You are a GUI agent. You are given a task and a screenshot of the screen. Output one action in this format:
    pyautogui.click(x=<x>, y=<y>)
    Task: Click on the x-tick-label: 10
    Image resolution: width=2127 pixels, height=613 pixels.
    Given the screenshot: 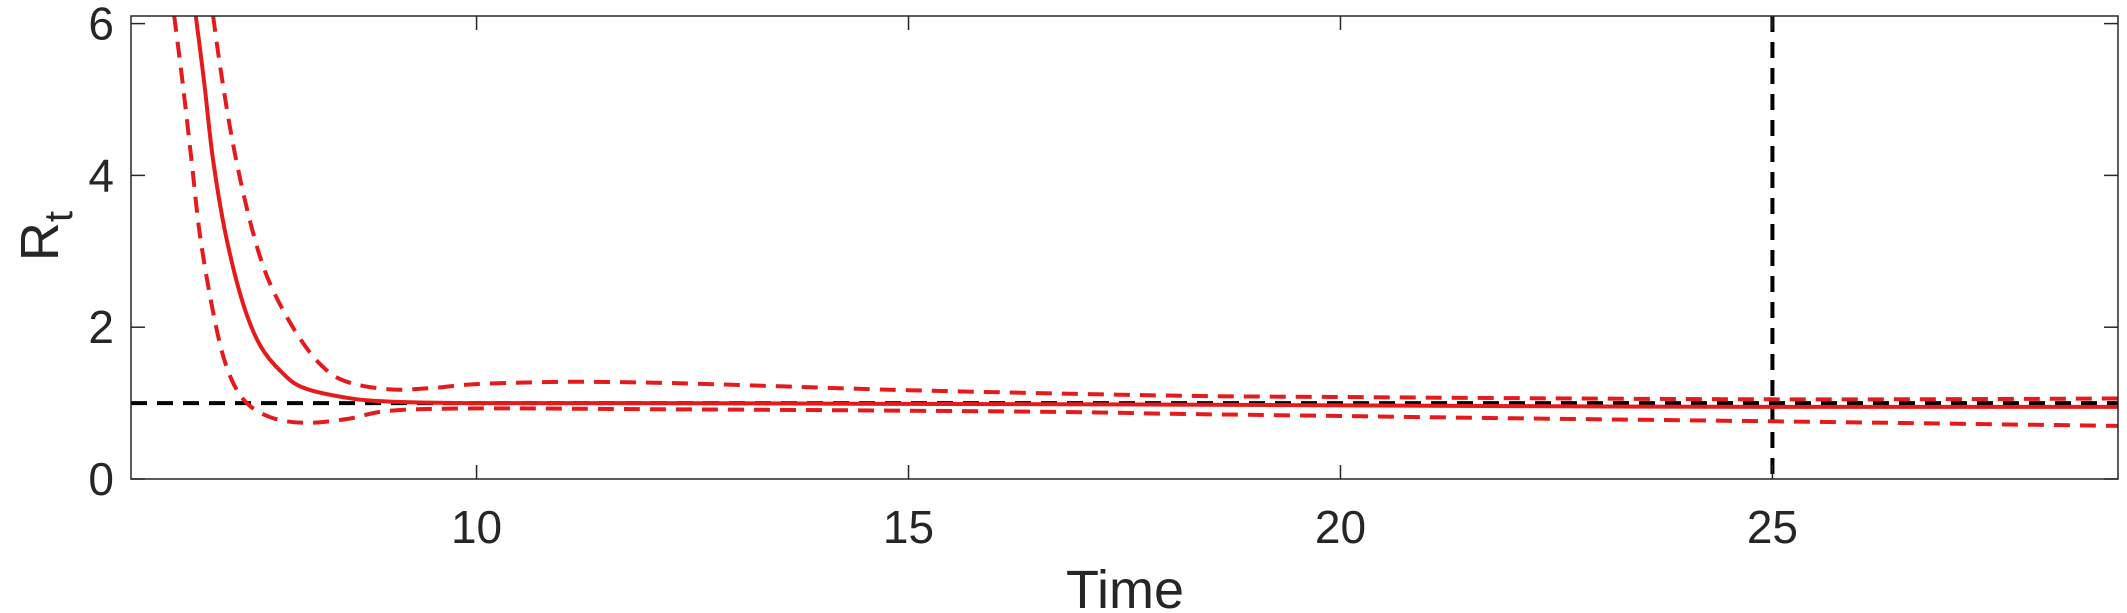 What is the action you would take?
    pyautogui.click(x=476, y=527)
    